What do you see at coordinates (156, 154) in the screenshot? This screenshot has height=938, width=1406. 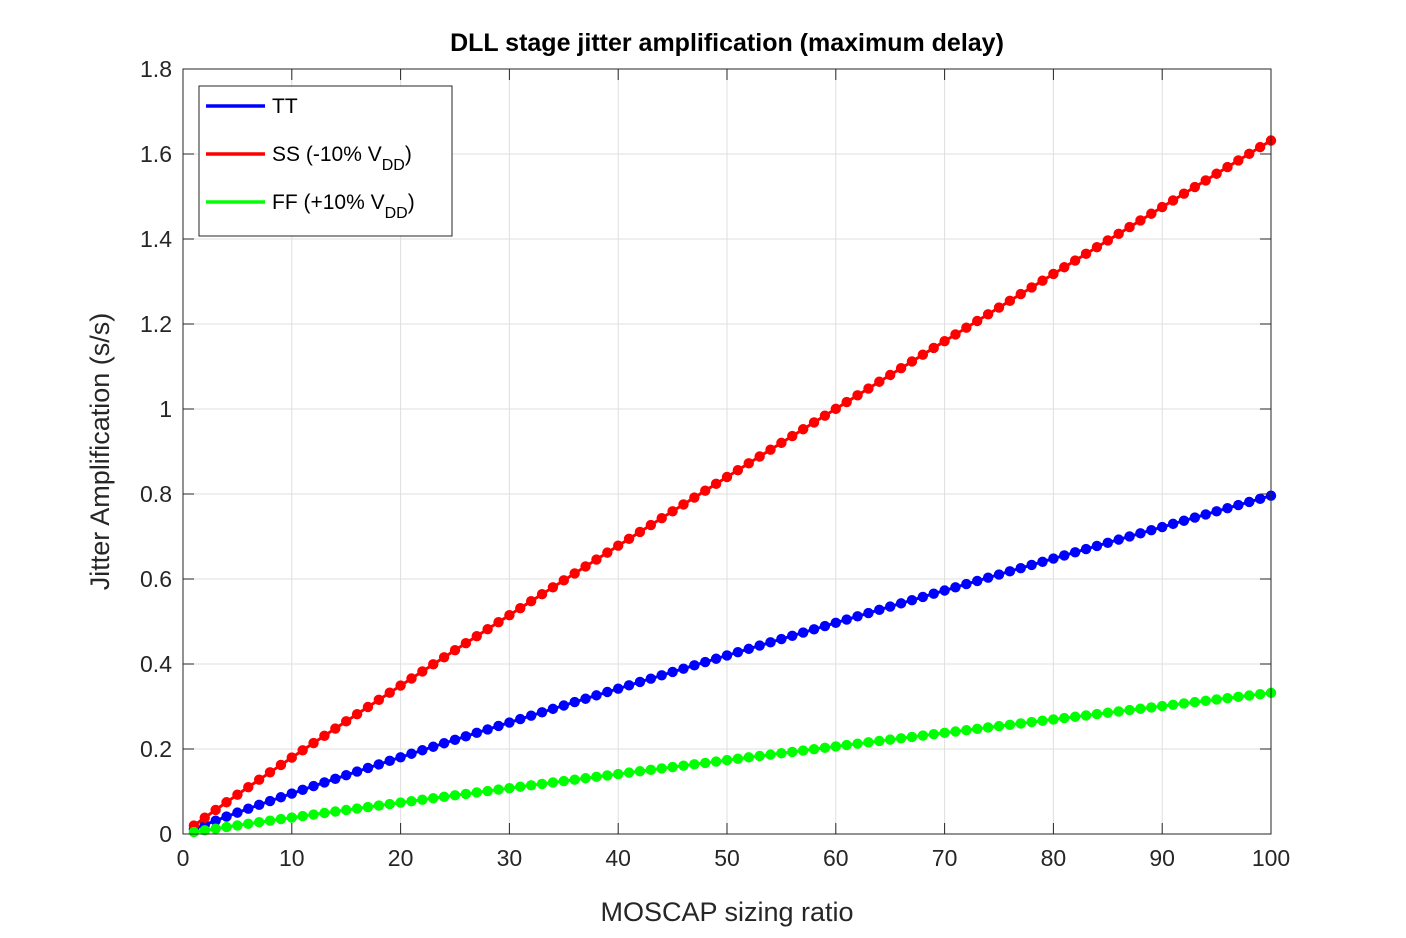 I see `y-tick-label: 1.6` at bounding box center [156, 154].